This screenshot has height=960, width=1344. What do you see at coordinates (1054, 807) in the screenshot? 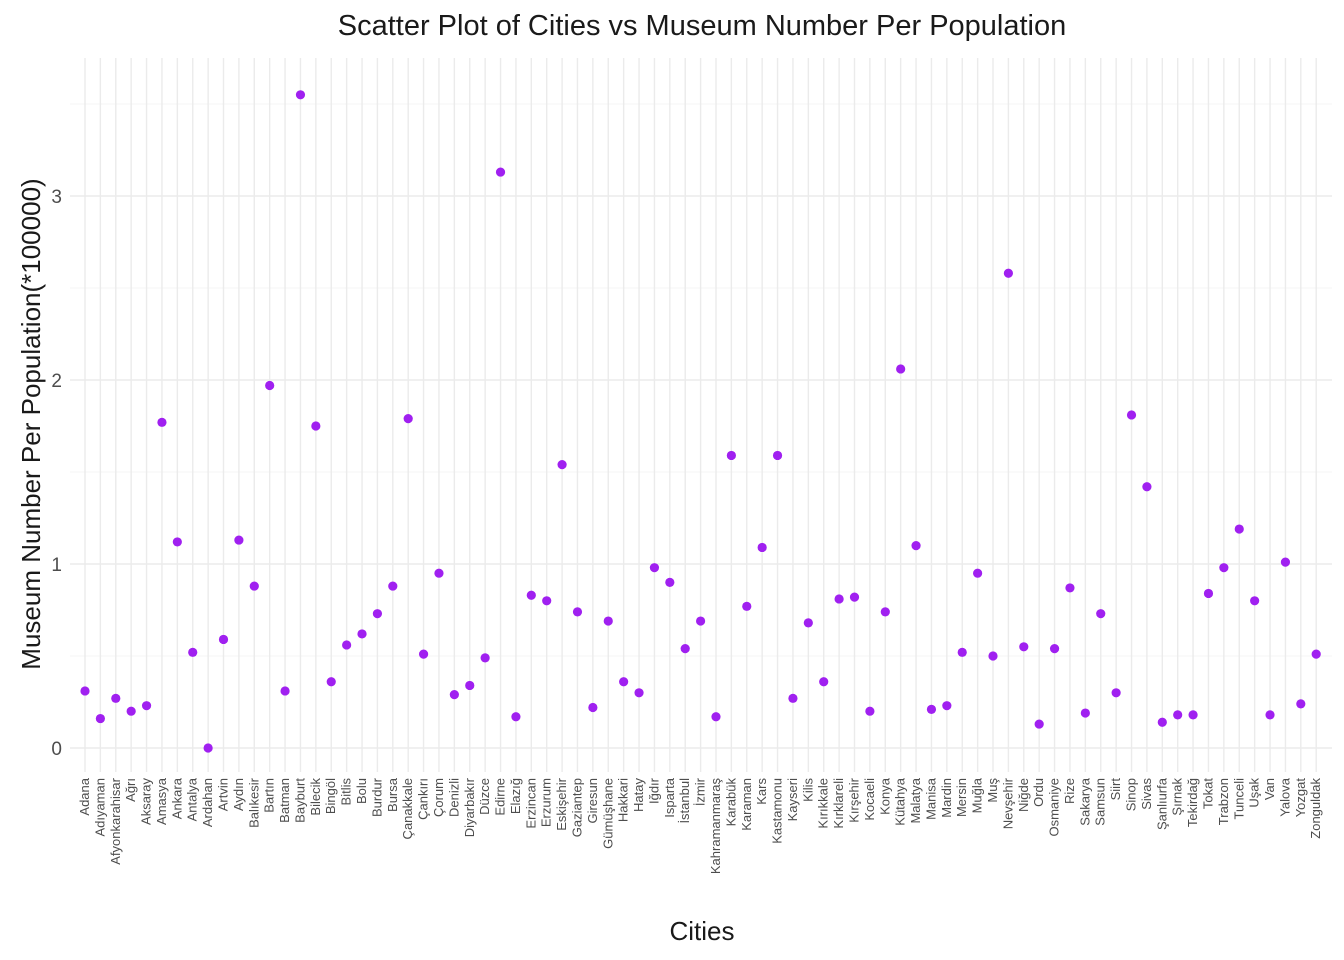
I see `x-tick-label: Osmaniye` at bounding box center [1054, 807].